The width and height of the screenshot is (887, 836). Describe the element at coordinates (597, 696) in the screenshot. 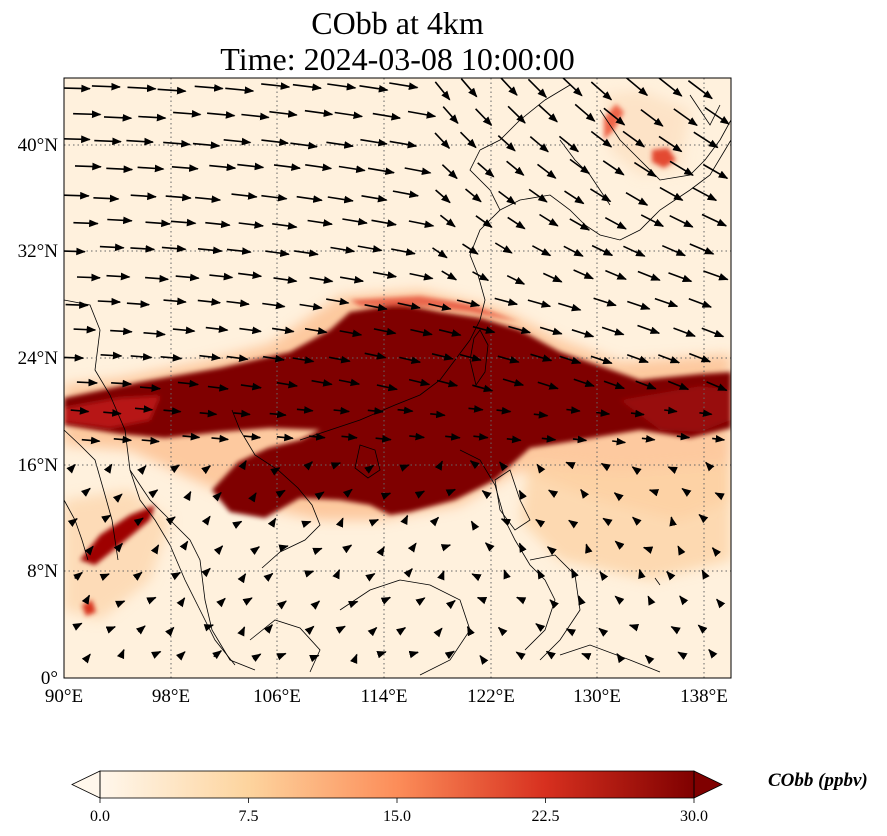

I see `lon-tick-label: 130°E` at that location.